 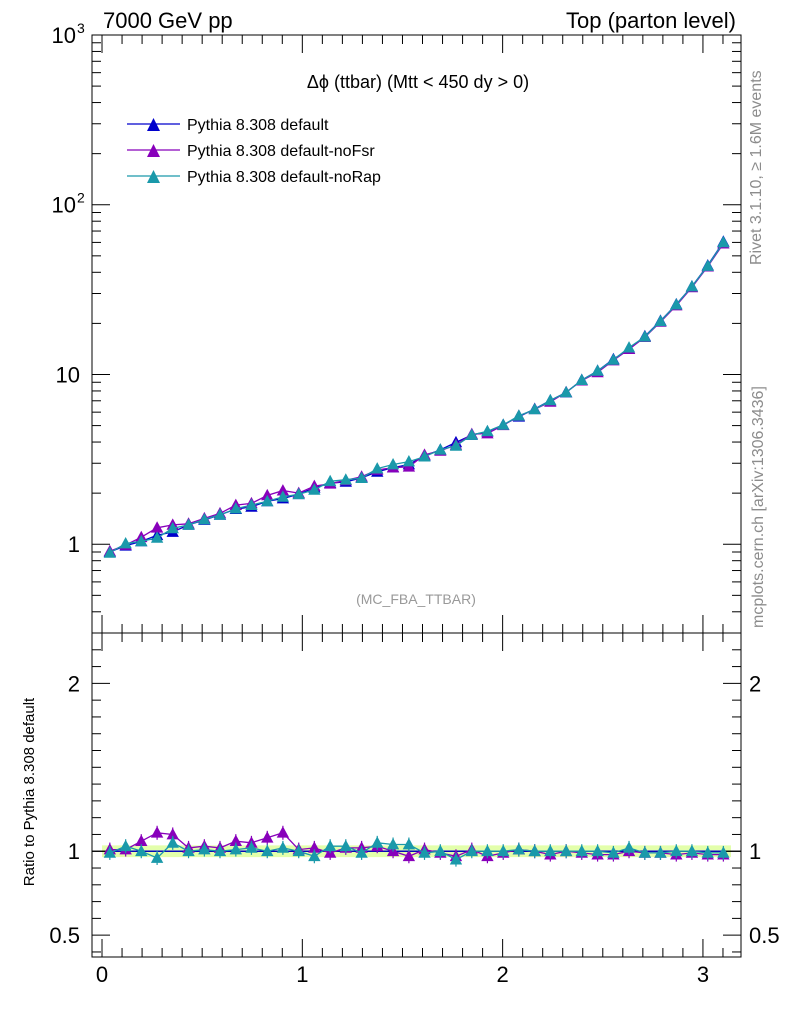 What do you see at coordinates (756, 167) in the screenshot?
I see `rivet-version-label: Rivet 3.1.10, ≥ 1.6M events` at bounding box center [756, 167].